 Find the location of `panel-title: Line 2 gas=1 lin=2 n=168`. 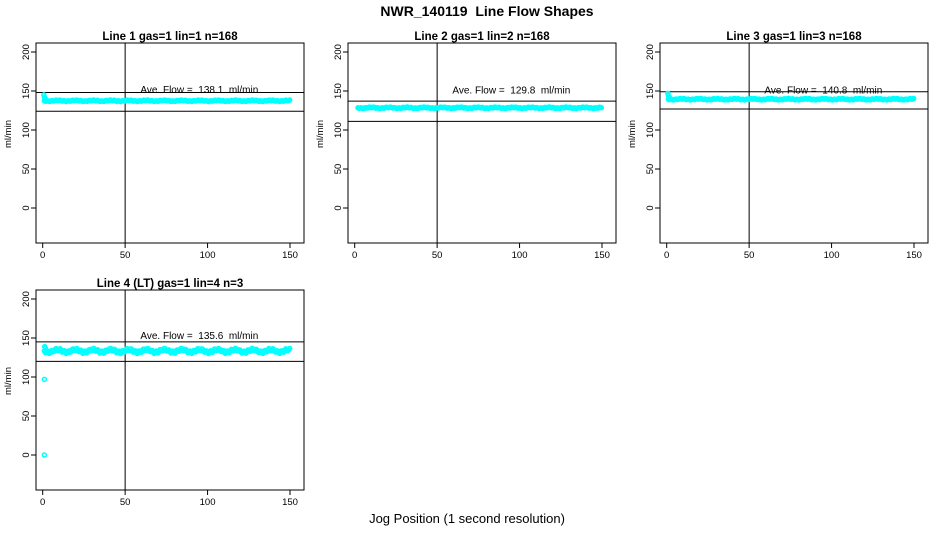

panel-title: Line 2 gas=1 lin=2 n=168 is located at coordinates (482, 37).